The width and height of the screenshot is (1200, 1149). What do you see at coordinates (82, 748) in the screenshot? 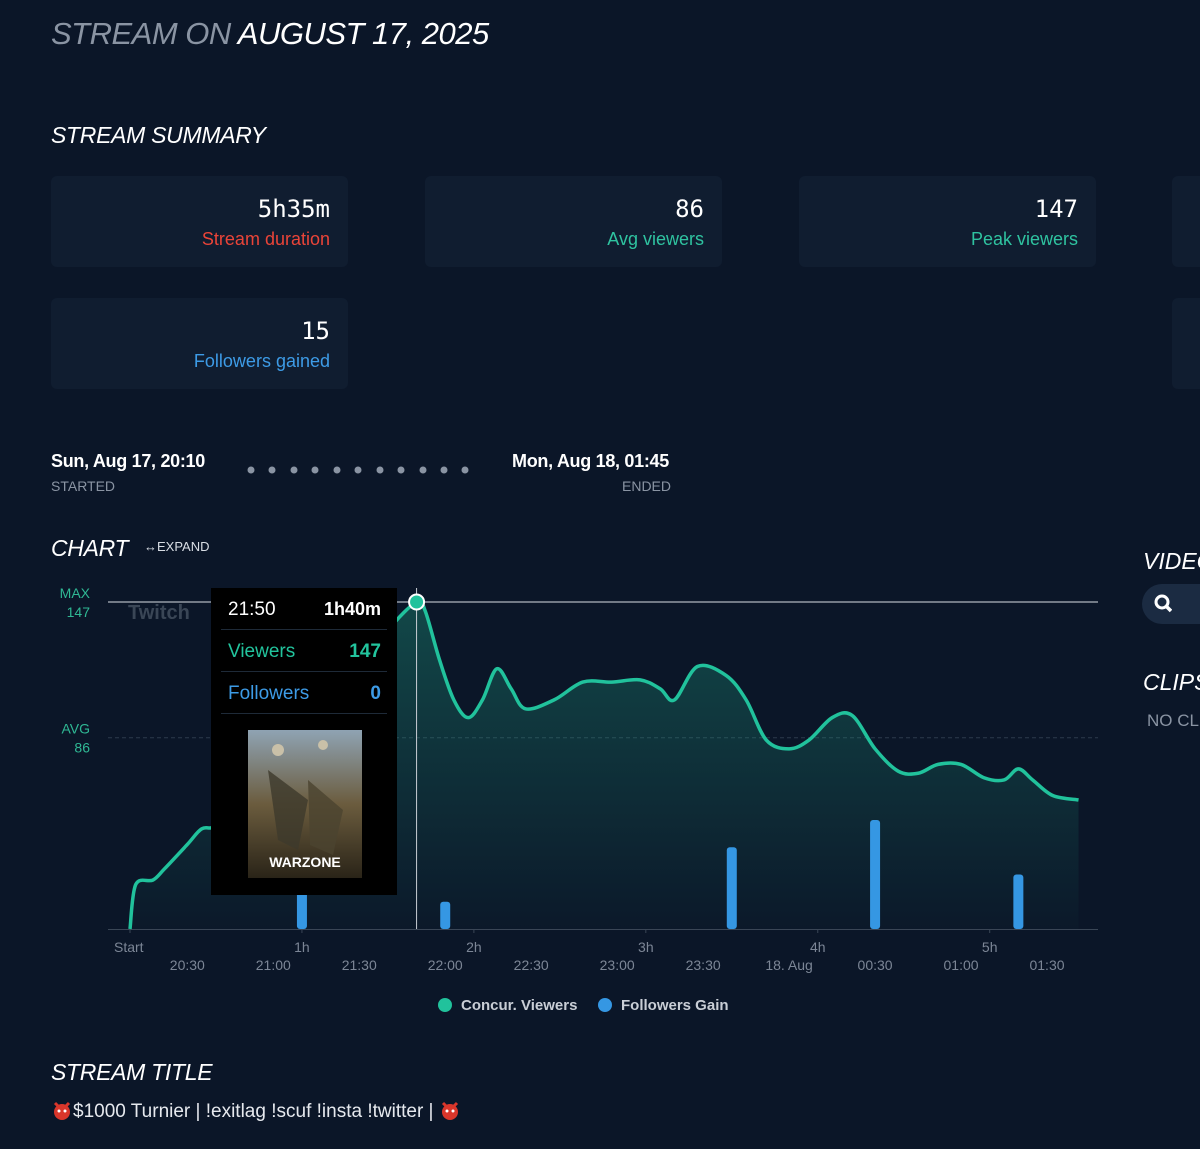
I see `reference-value: 86` at bounding box center [82, 748].